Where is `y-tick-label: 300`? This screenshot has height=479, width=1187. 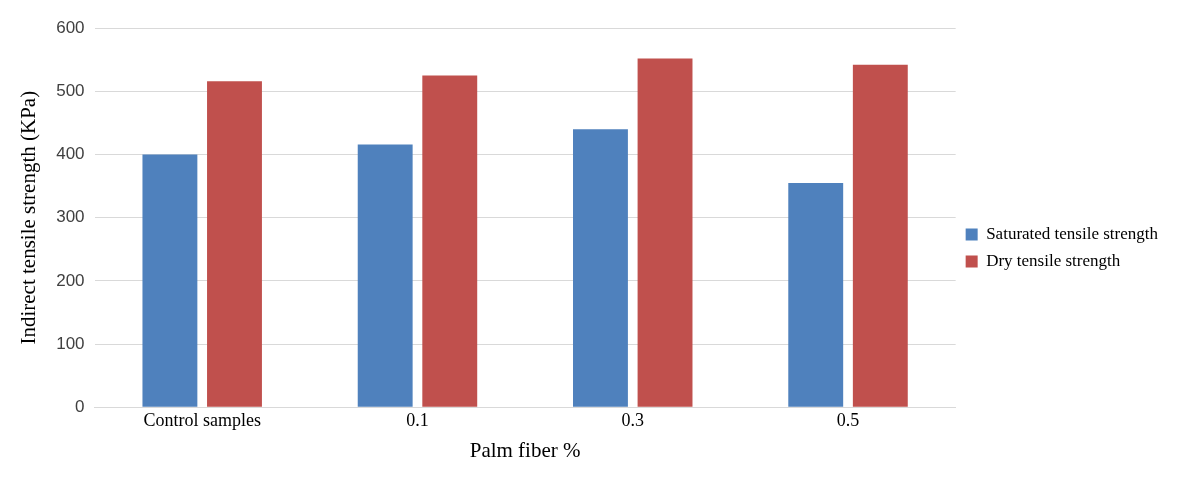
y-tick-label: 300 is located at coordinates (70, 217).